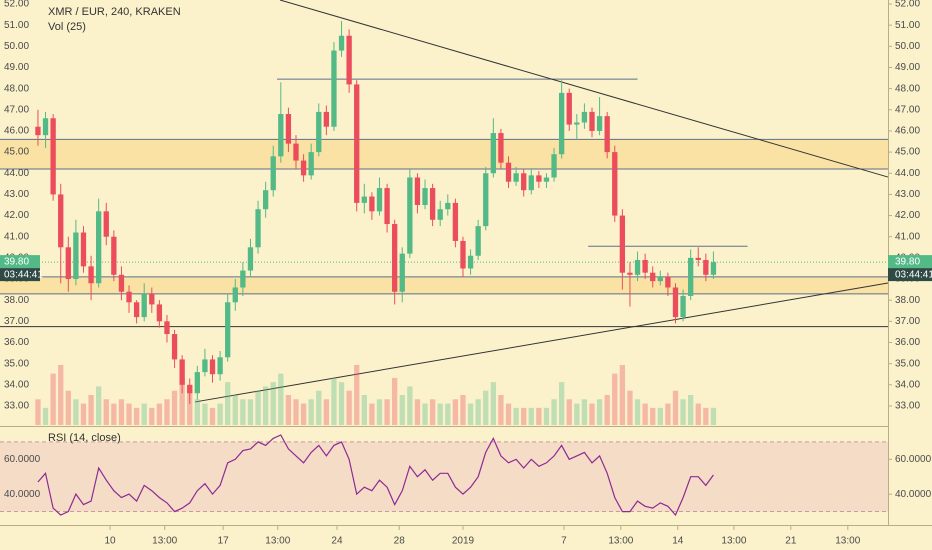 This screenshot has height=550, width=932. Describe the element at coordinates (907, 194) in the screenshot. I see `y-tick-label: 43.00` at that location.